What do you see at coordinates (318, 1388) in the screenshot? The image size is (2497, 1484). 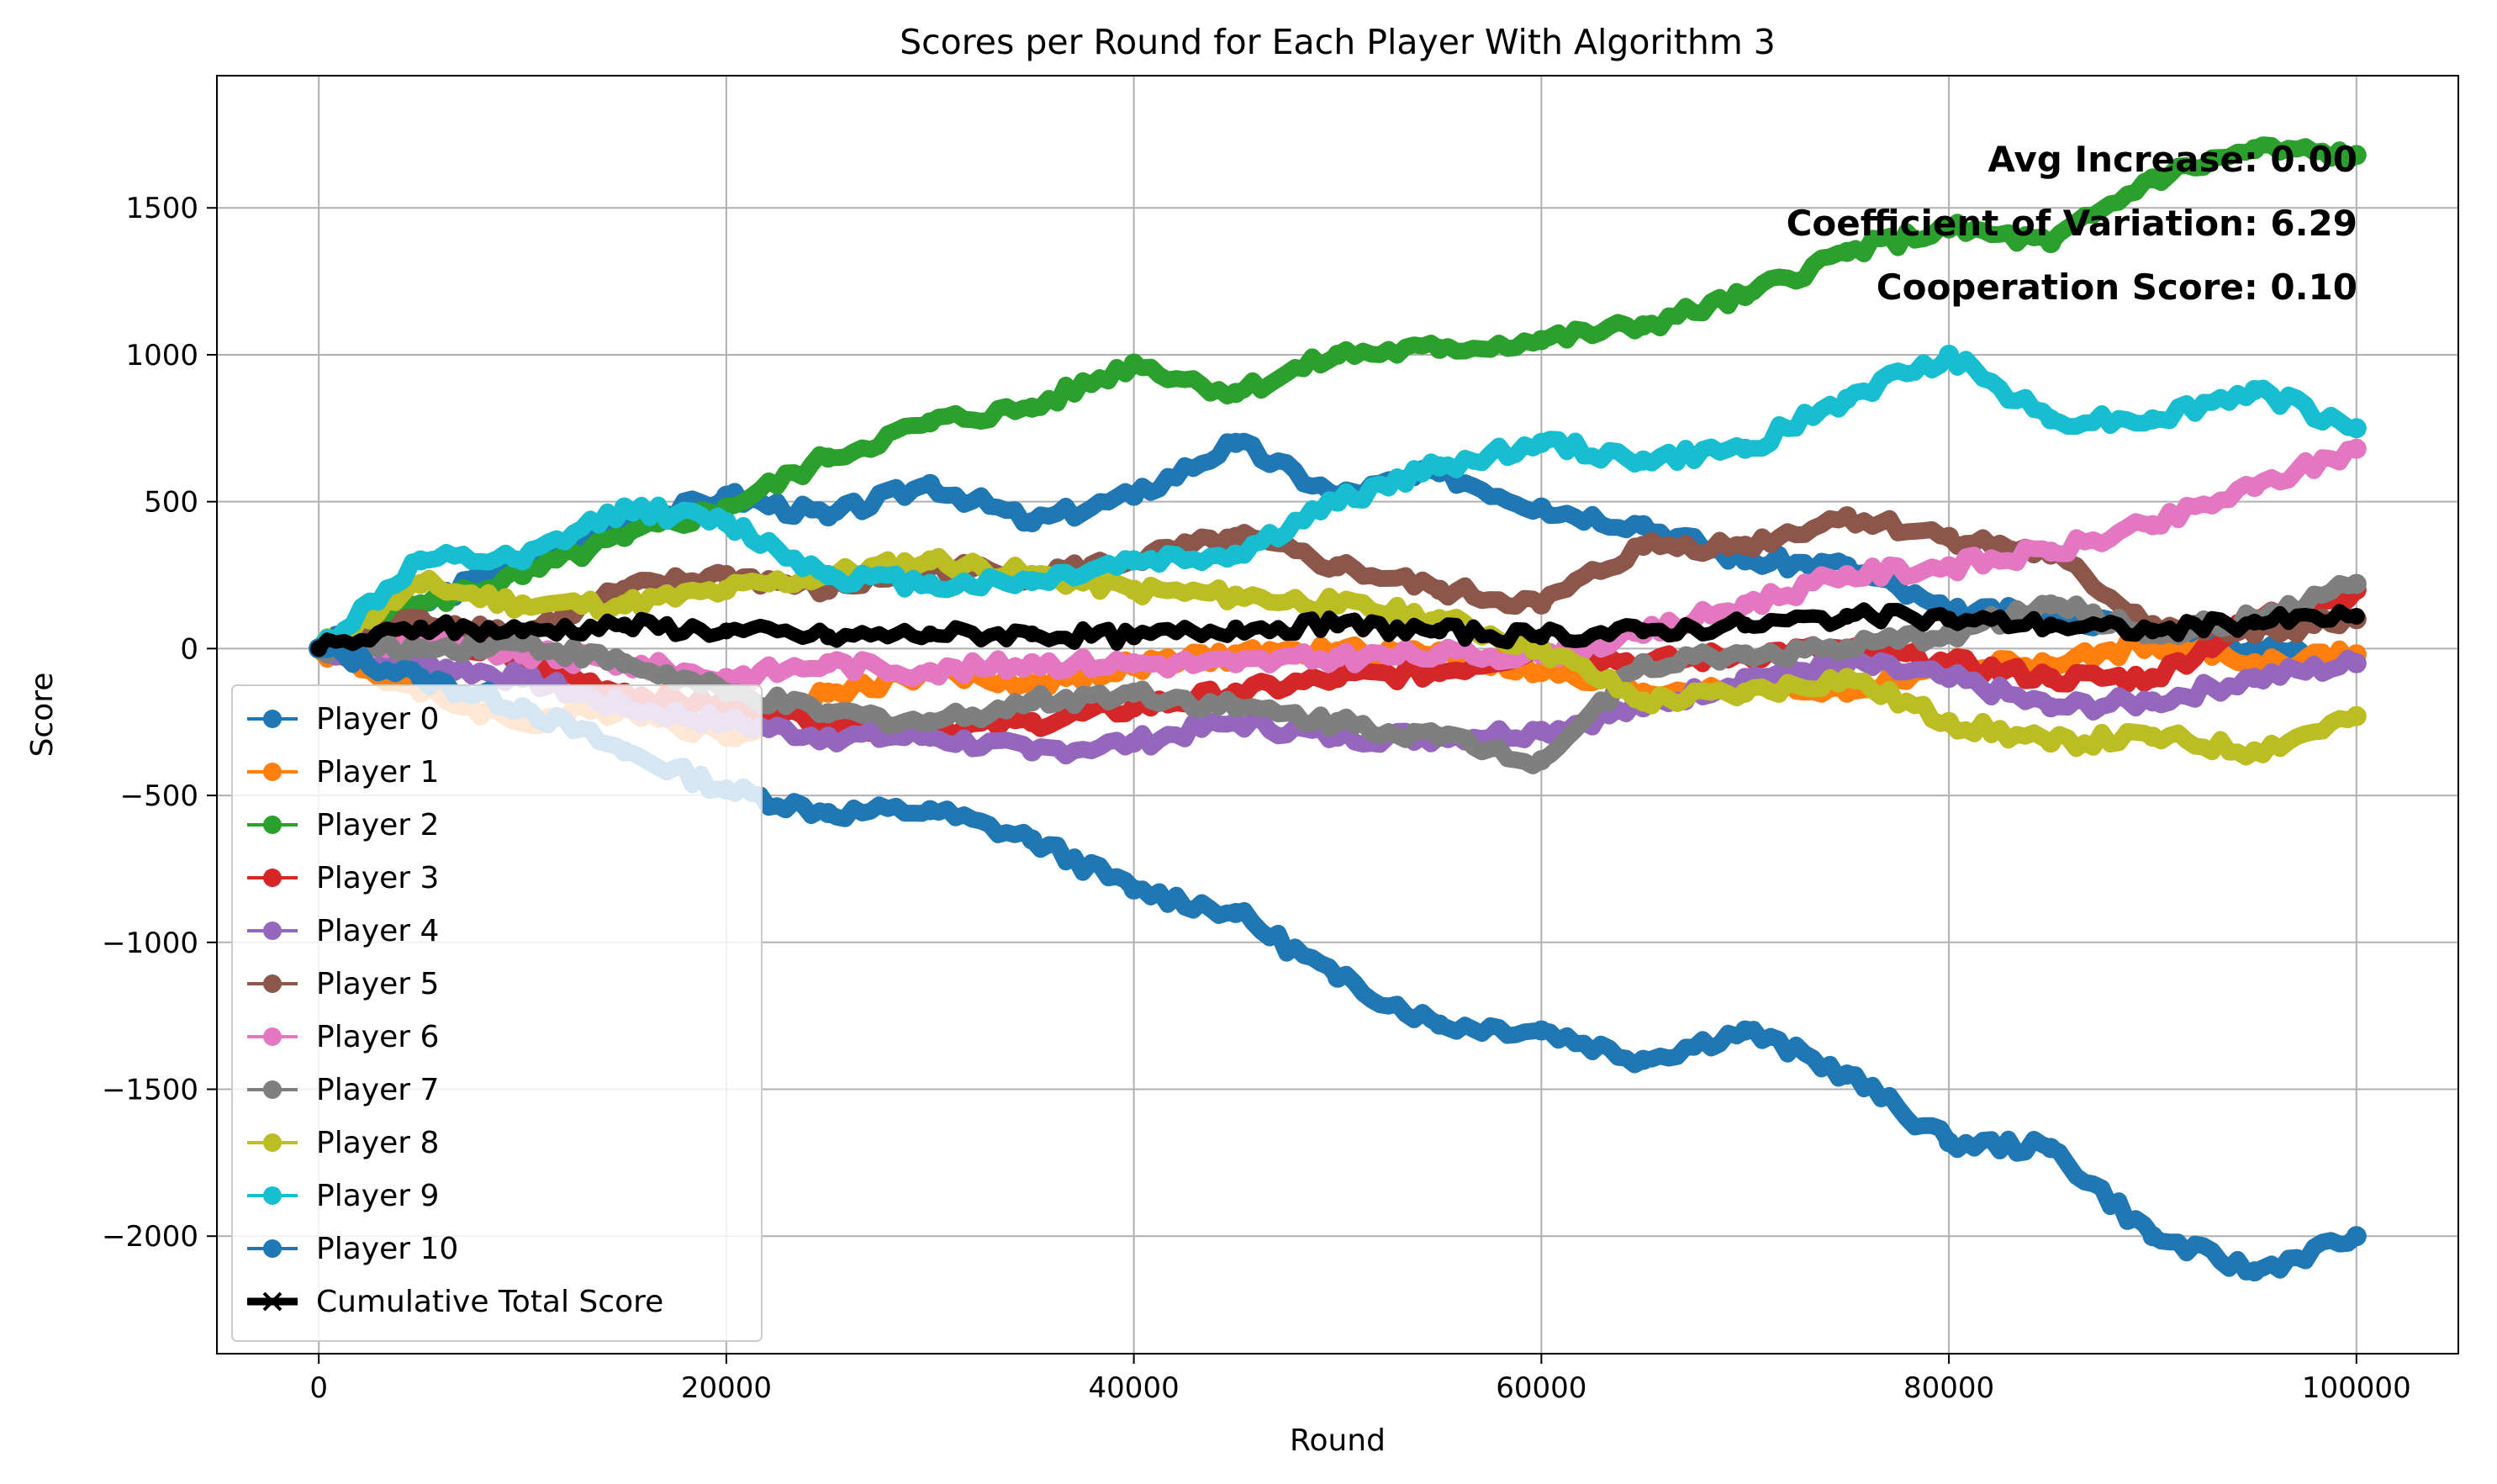 I see `x-tick-label: 0` at bounding box center [318, 1388].